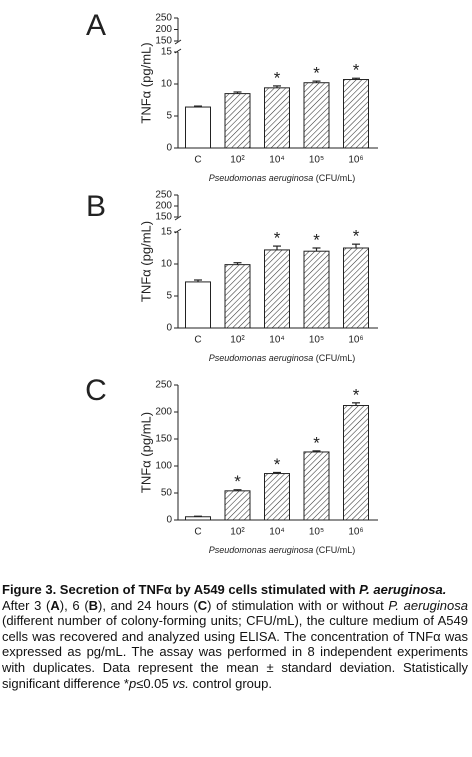 This screenshot has height=757, width=472. What do you see at coordinates (428, 605) in the screenshot?
I see `caption-run: P. aeruginosa` at bounding box center [428, 605].